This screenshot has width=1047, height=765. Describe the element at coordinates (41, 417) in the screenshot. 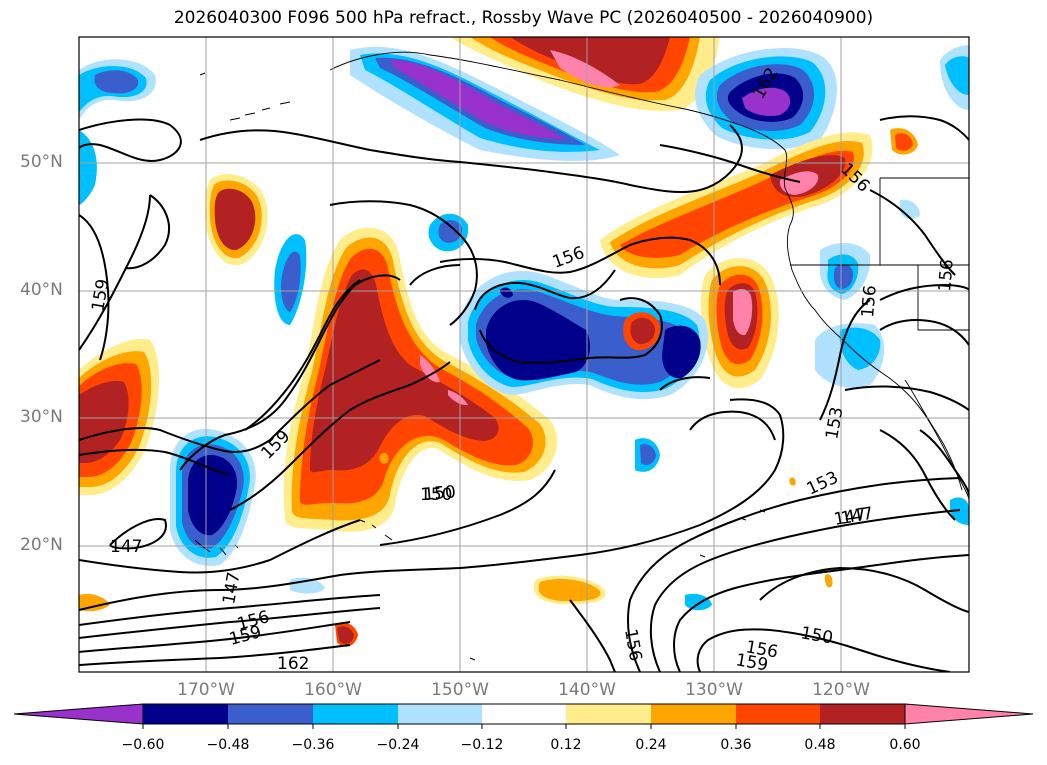

I see `lat-label-30n: 30°N` at that location.